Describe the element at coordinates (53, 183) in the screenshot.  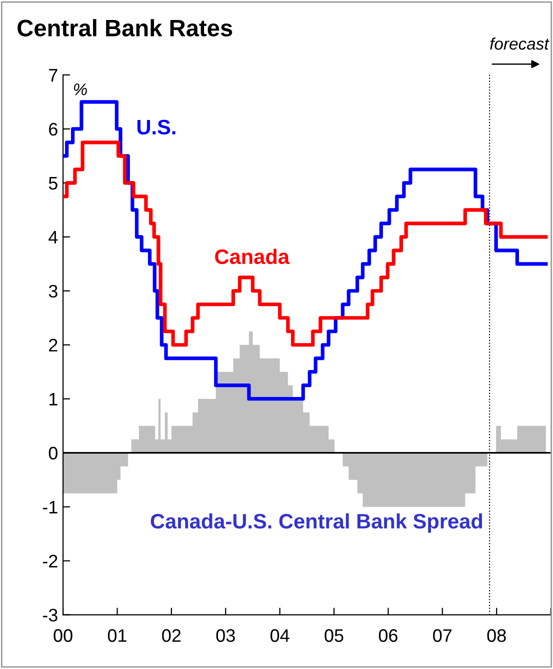
I see `y-tick-label: 5` at that location.